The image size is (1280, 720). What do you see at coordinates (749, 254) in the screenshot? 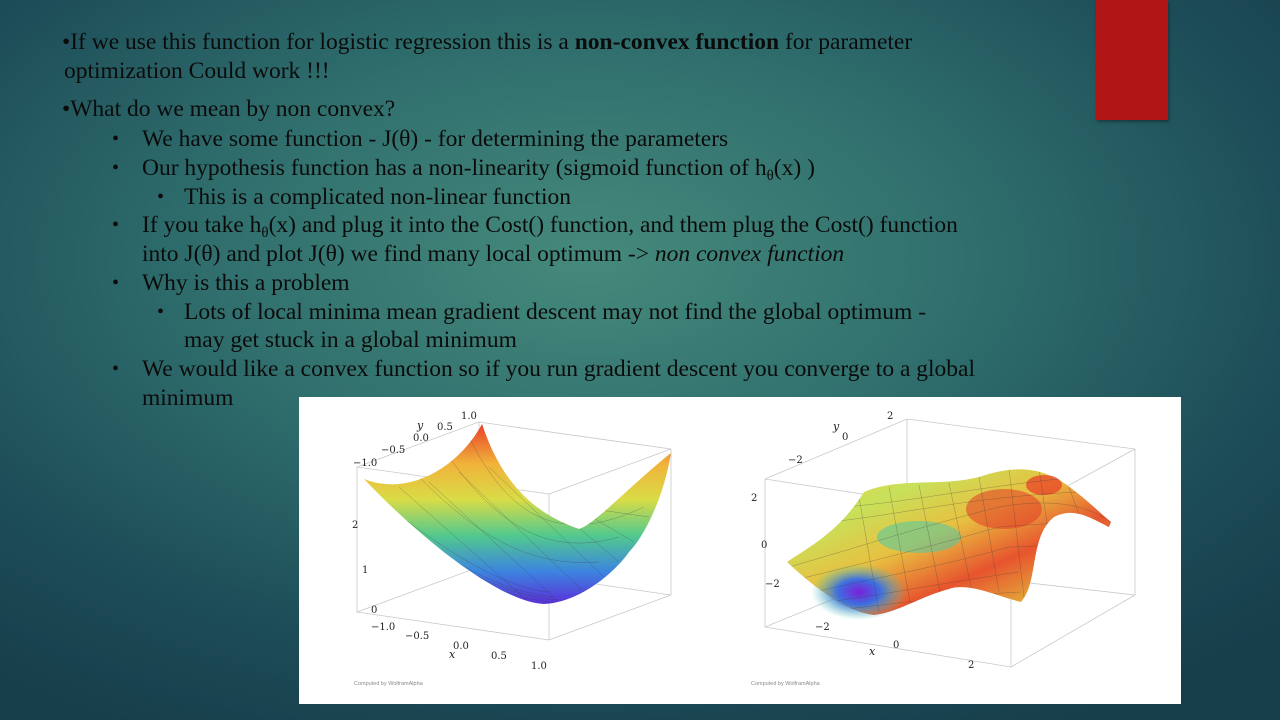
I see `italic-term: non convex function` at bounding box center [749, 254].